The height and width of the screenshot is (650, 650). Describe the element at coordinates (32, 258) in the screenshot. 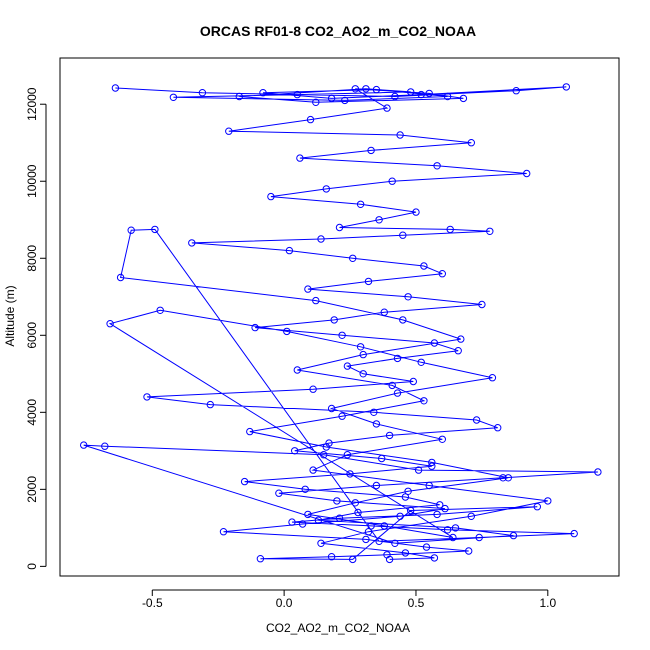

I see `y-tick-label: 8000` at that location.